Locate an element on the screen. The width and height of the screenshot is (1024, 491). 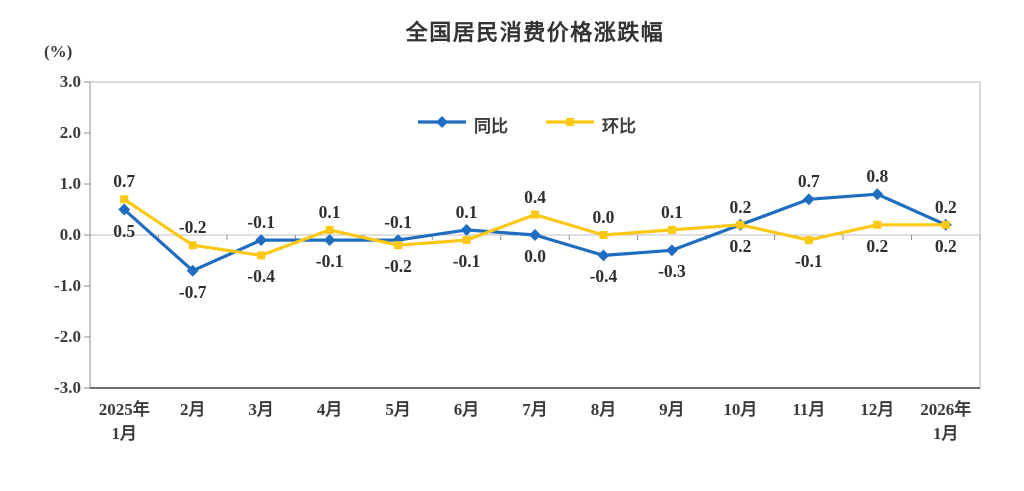
x-axis-label: 6月 is located at coordinates (466, 409).